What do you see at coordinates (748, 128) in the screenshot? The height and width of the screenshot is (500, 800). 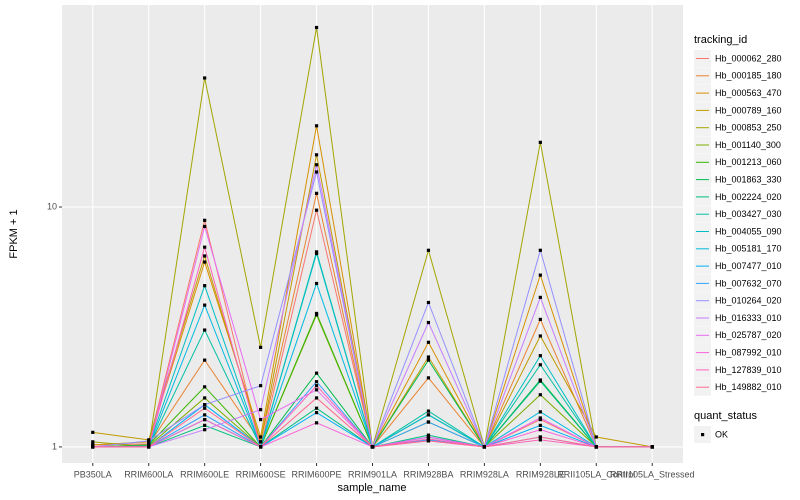 I see `legend-label: Hb_000853_250` at bounding box center [748, 128].